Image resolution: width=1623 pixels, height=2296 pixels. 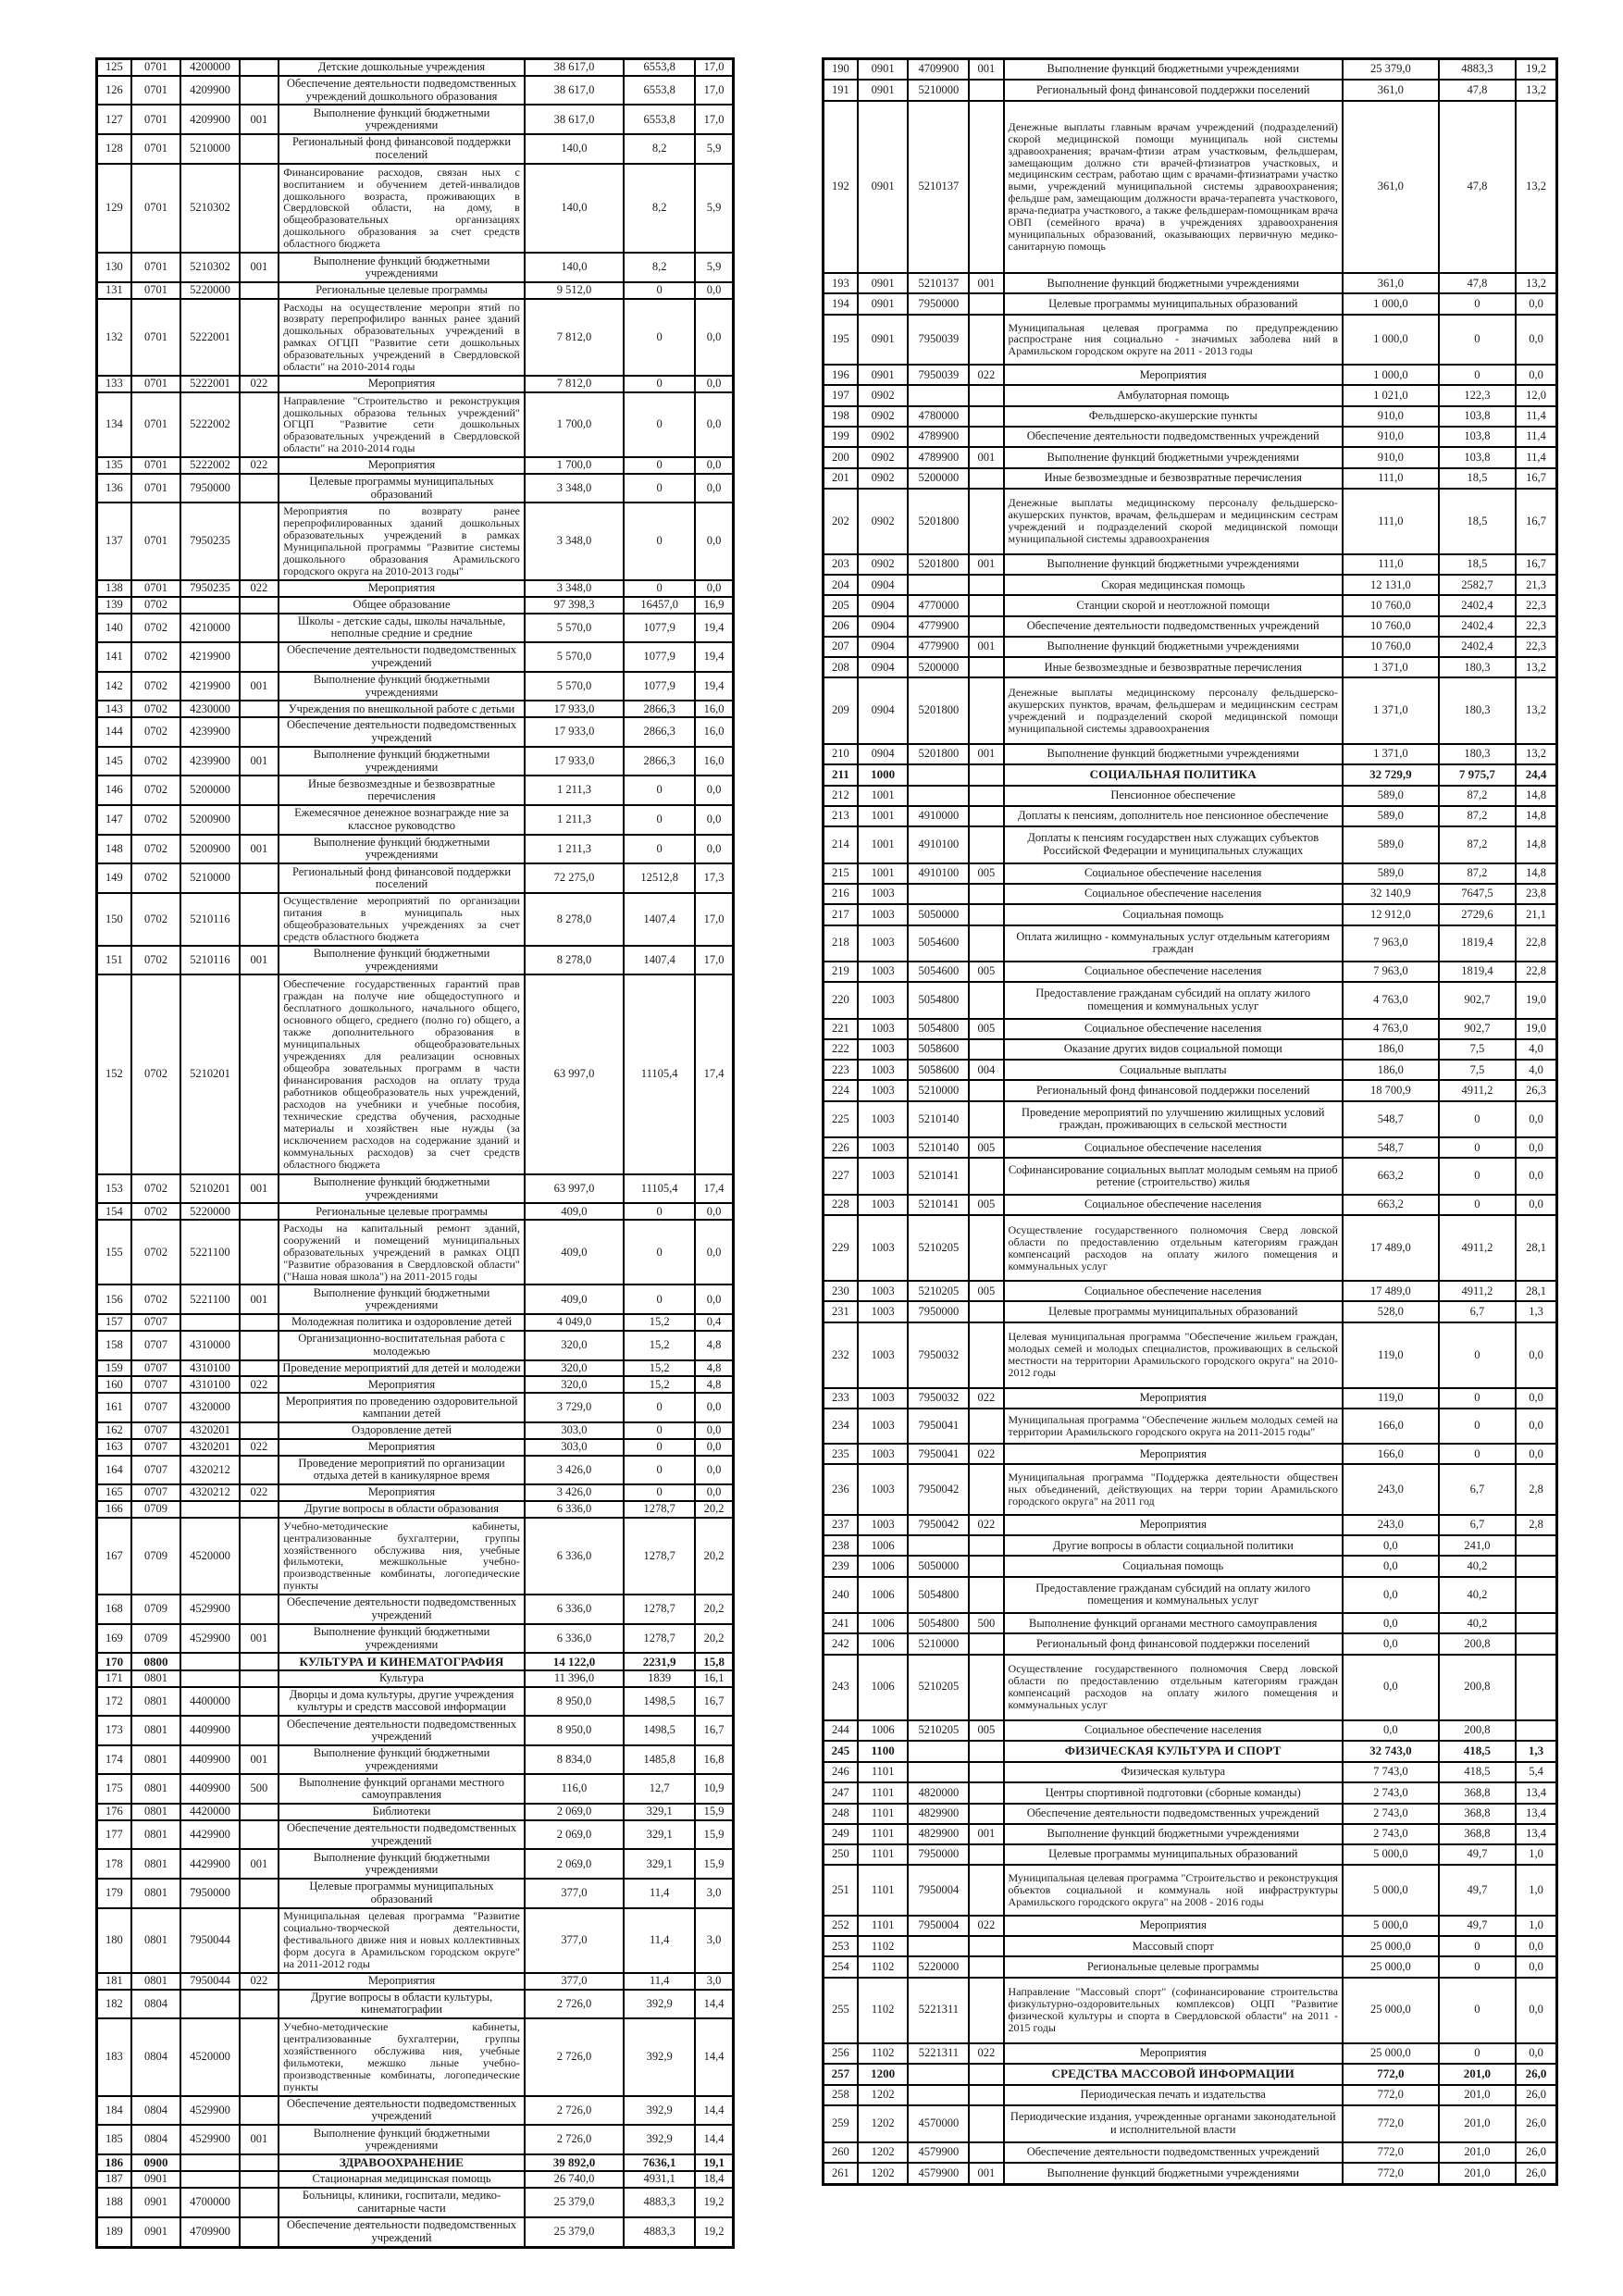 I want to click on expense-name-cell: Мероприятия, so click(x=402, y=466).